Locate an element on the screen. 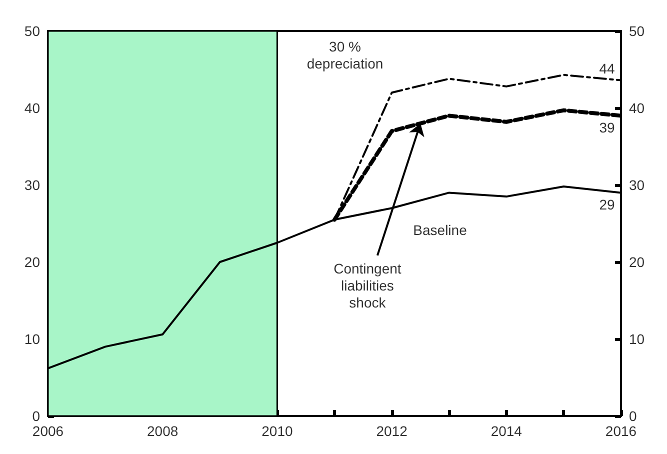  y2-tick-label: 10 is located at coordinates (637, 339).